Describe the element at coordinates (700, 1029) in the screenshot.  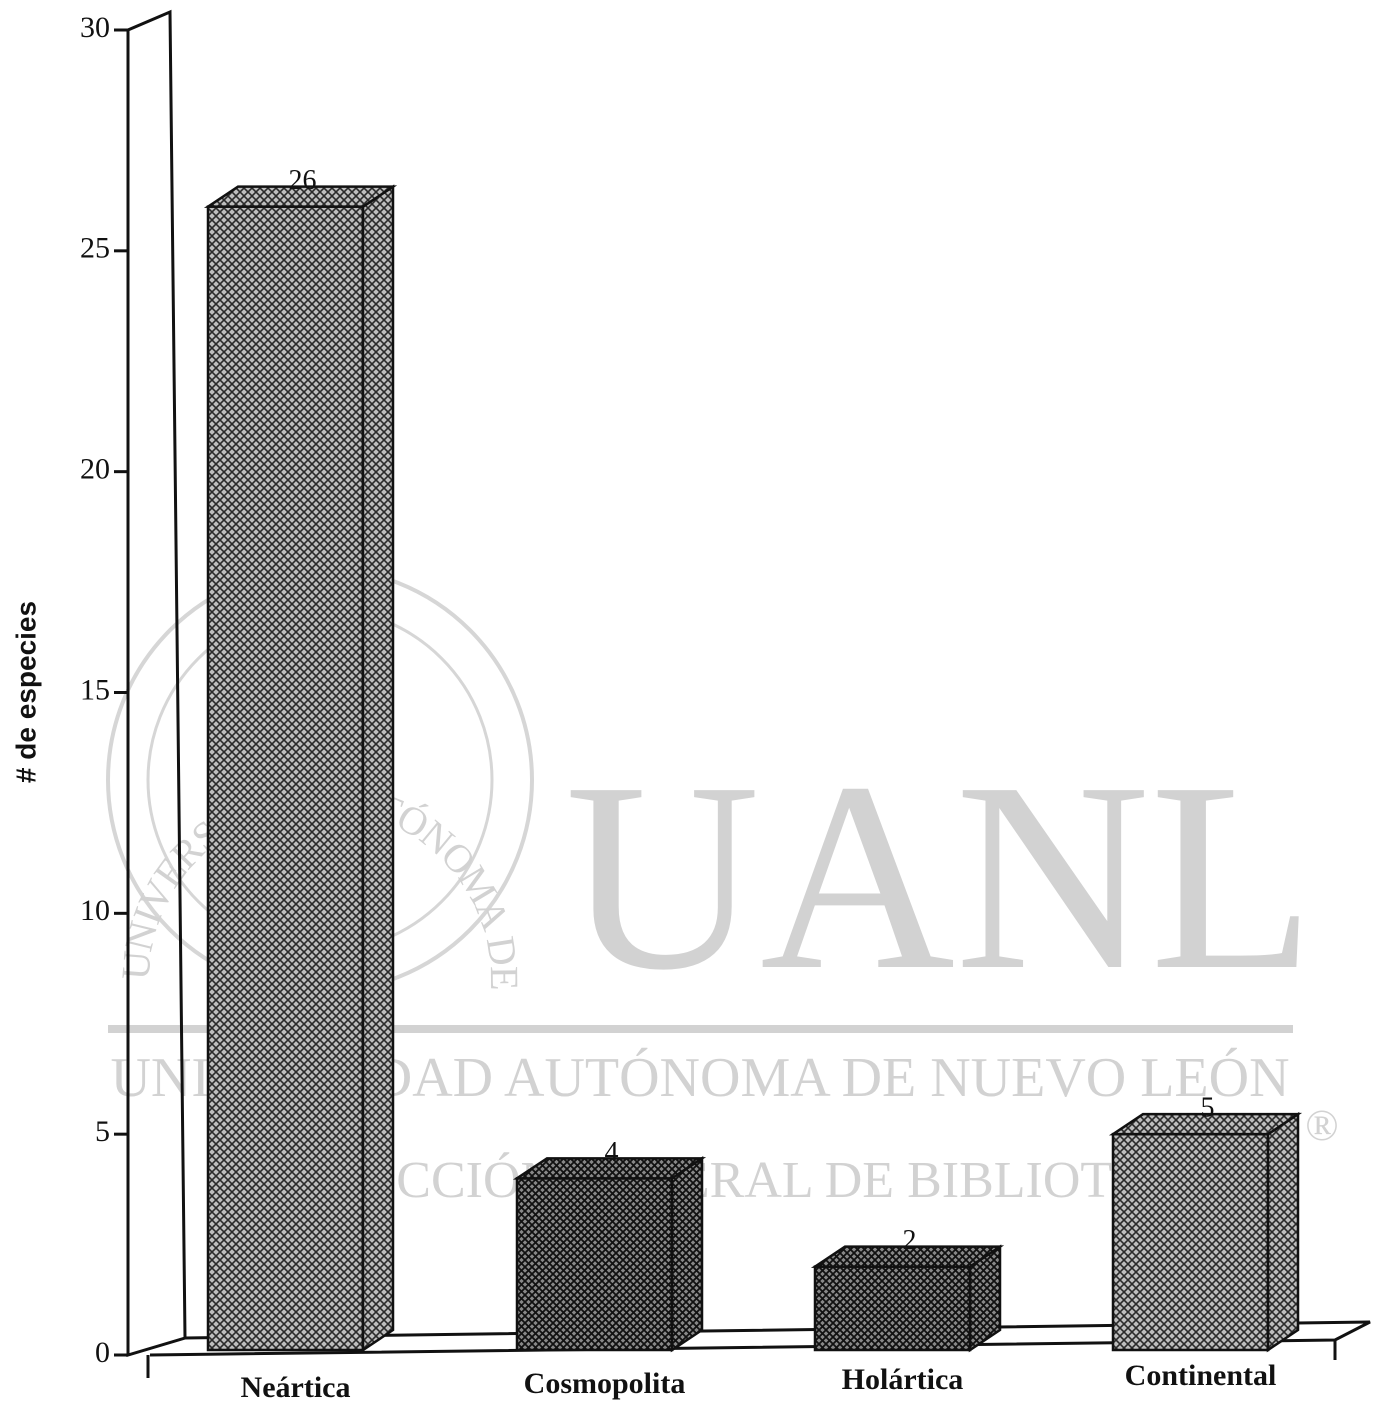
I see `watermark-rule` at that location.